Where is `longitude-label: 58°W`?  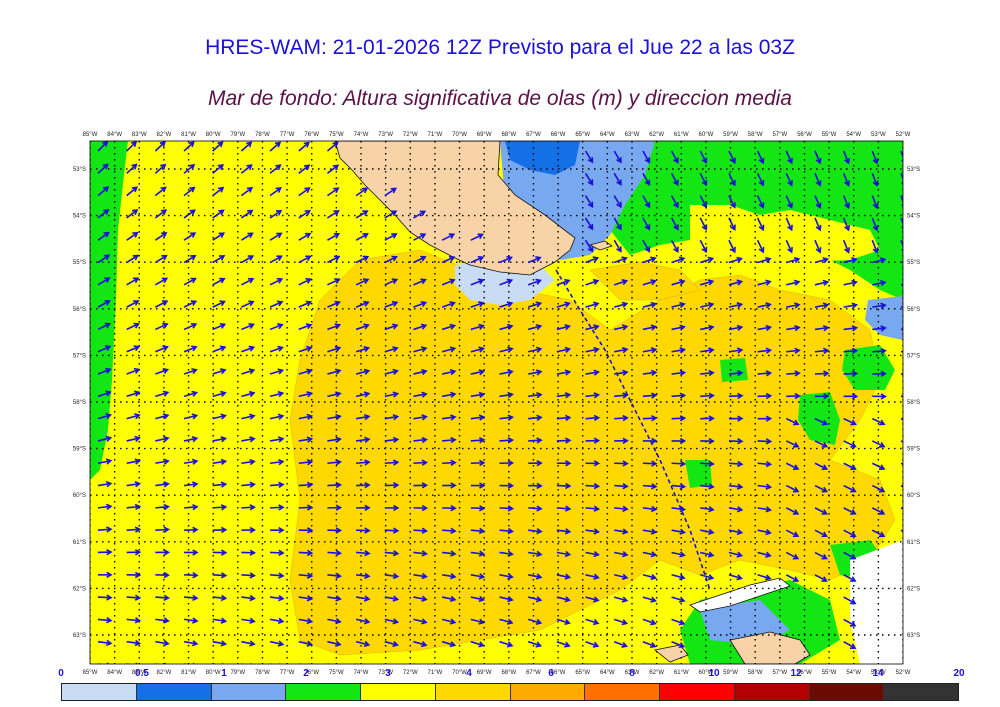
longitude-label: 58°W is located at coordinates (755, 135).